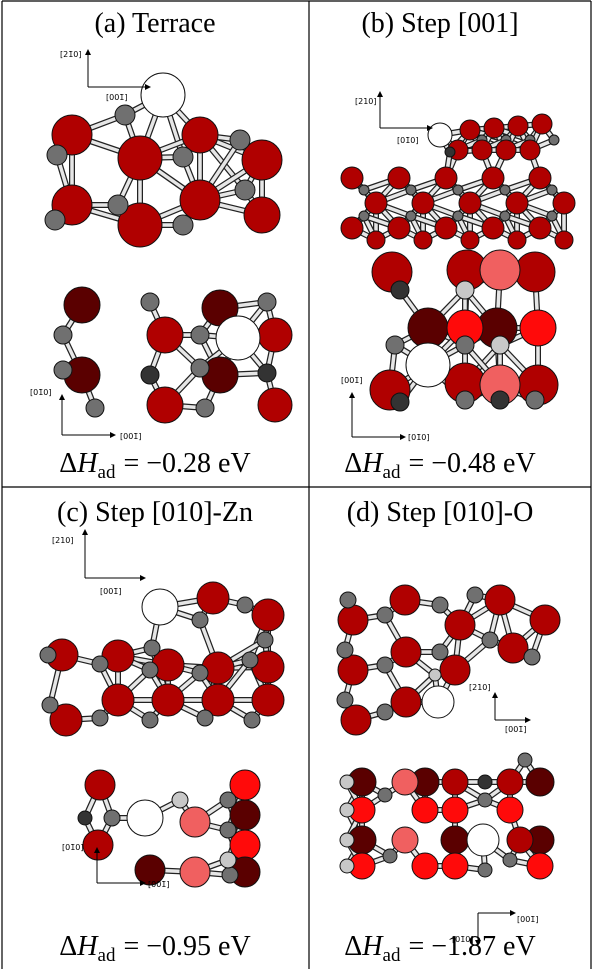 The height and width of the screenshot is (969, 593). What do you see at coordinates (440, 512) in the screenshot?
I see `panel-title: (d) Step [010]-O` at bounding box center [440, 512].